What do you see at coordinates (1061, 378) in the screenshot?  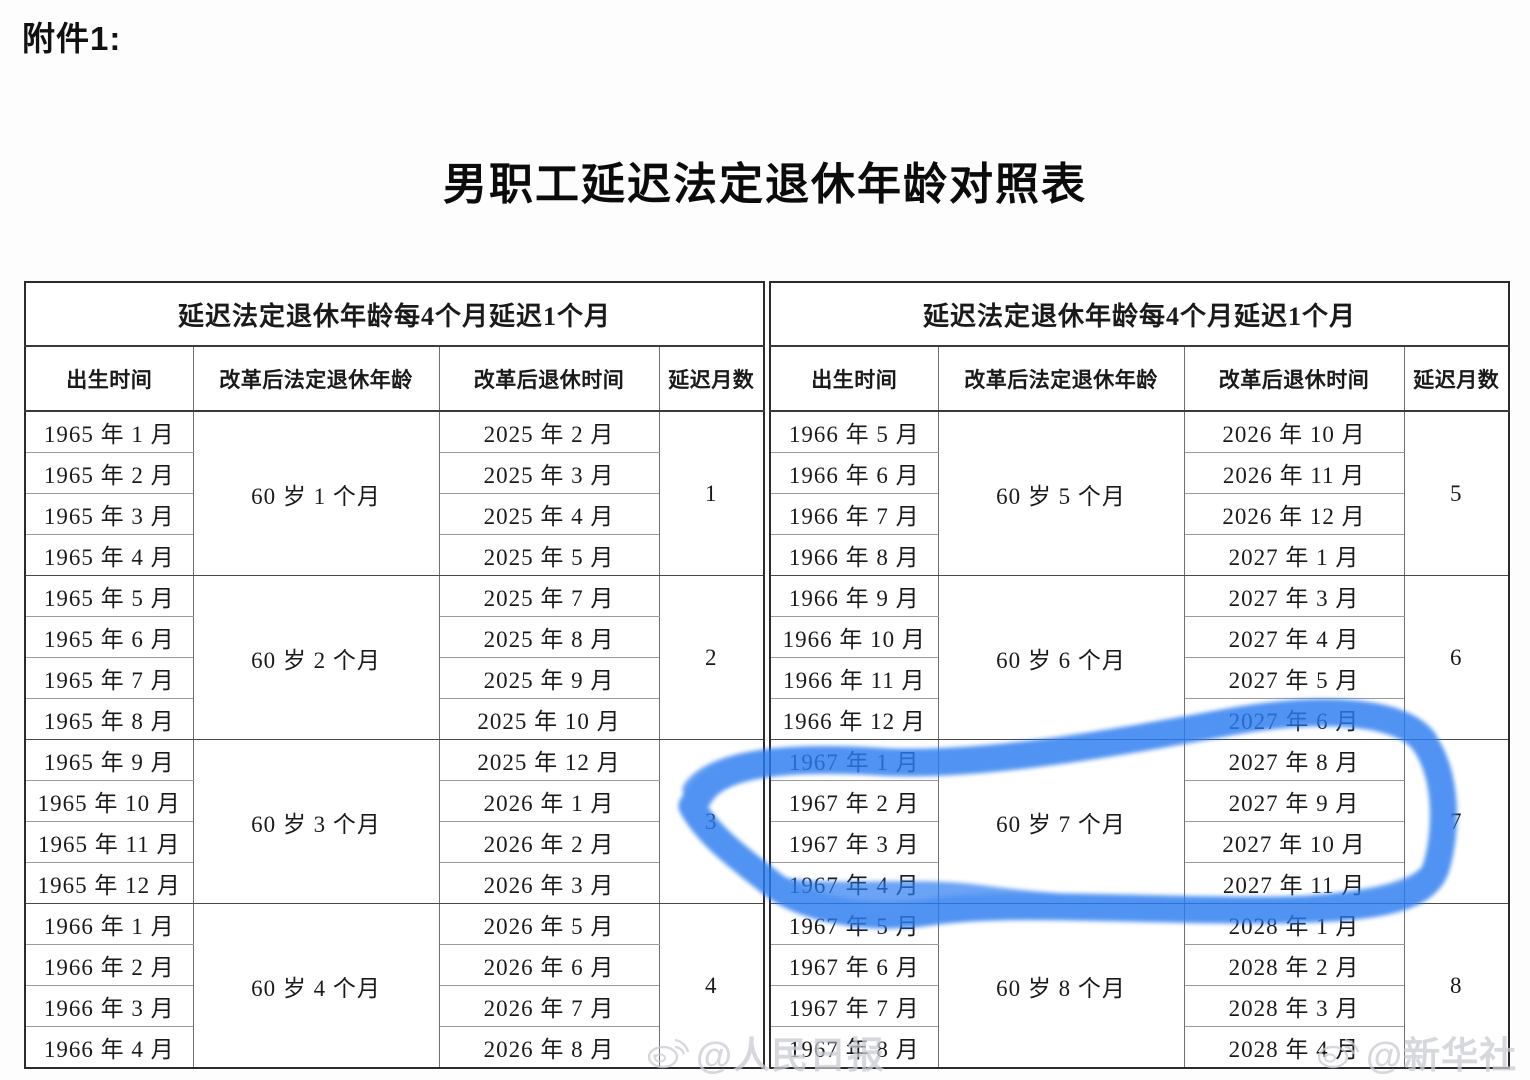 I see `right-column-header-retire-age: 改革后法定退休年龄` at bounding box center [1061, 378].